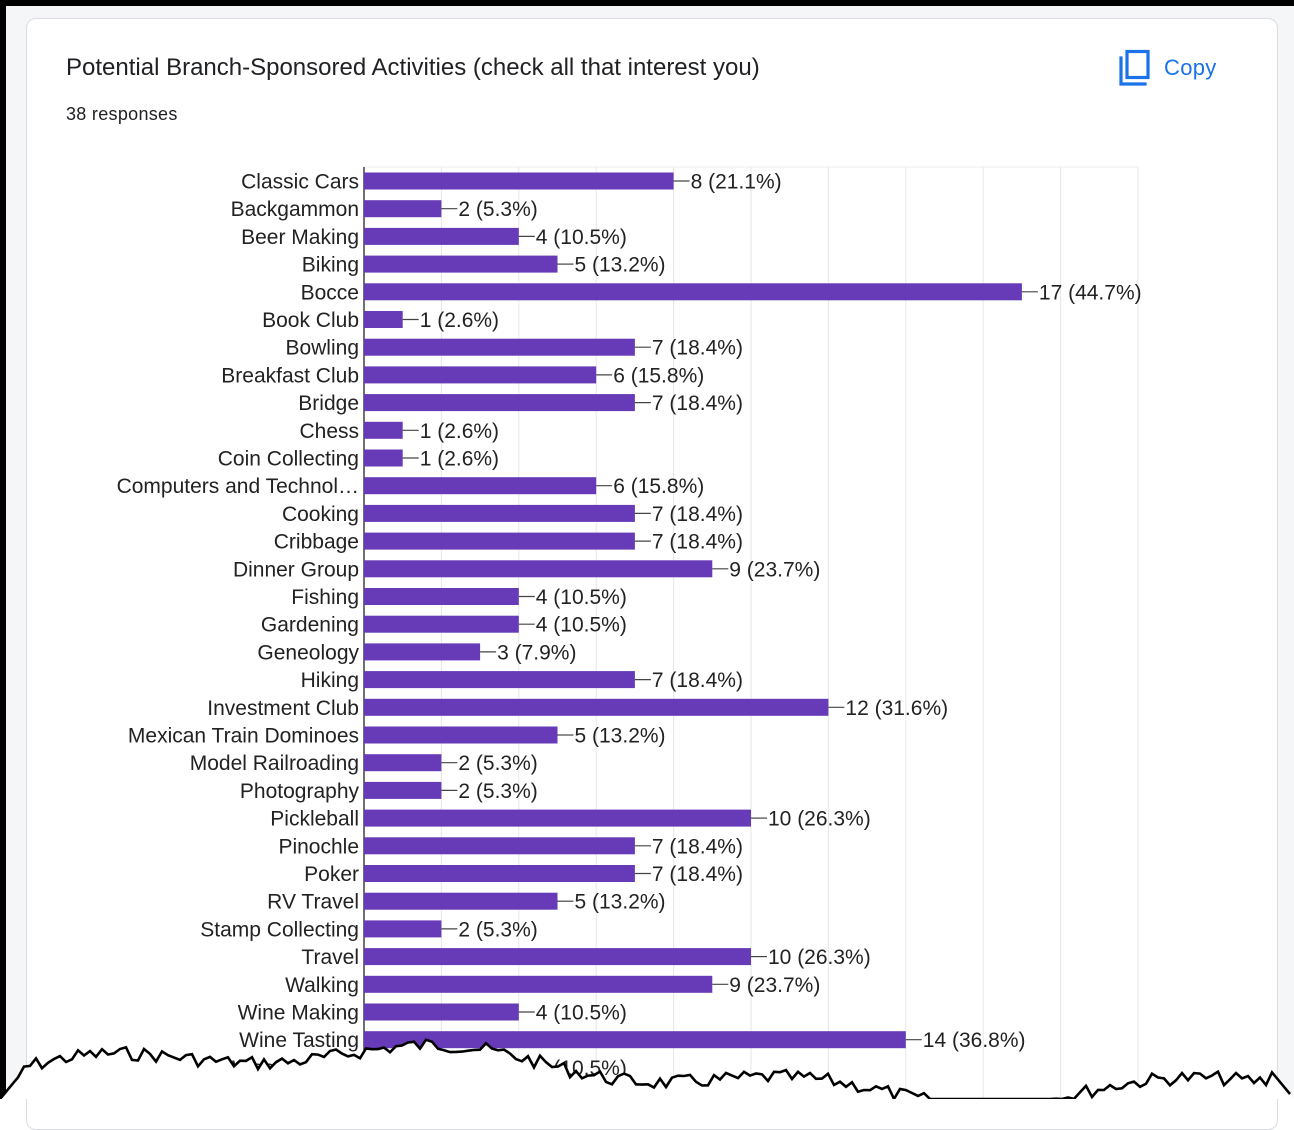 The height and width of the screenshot is (1130, 1294). I want to click on category-label: Gardening, so click(310, 625).